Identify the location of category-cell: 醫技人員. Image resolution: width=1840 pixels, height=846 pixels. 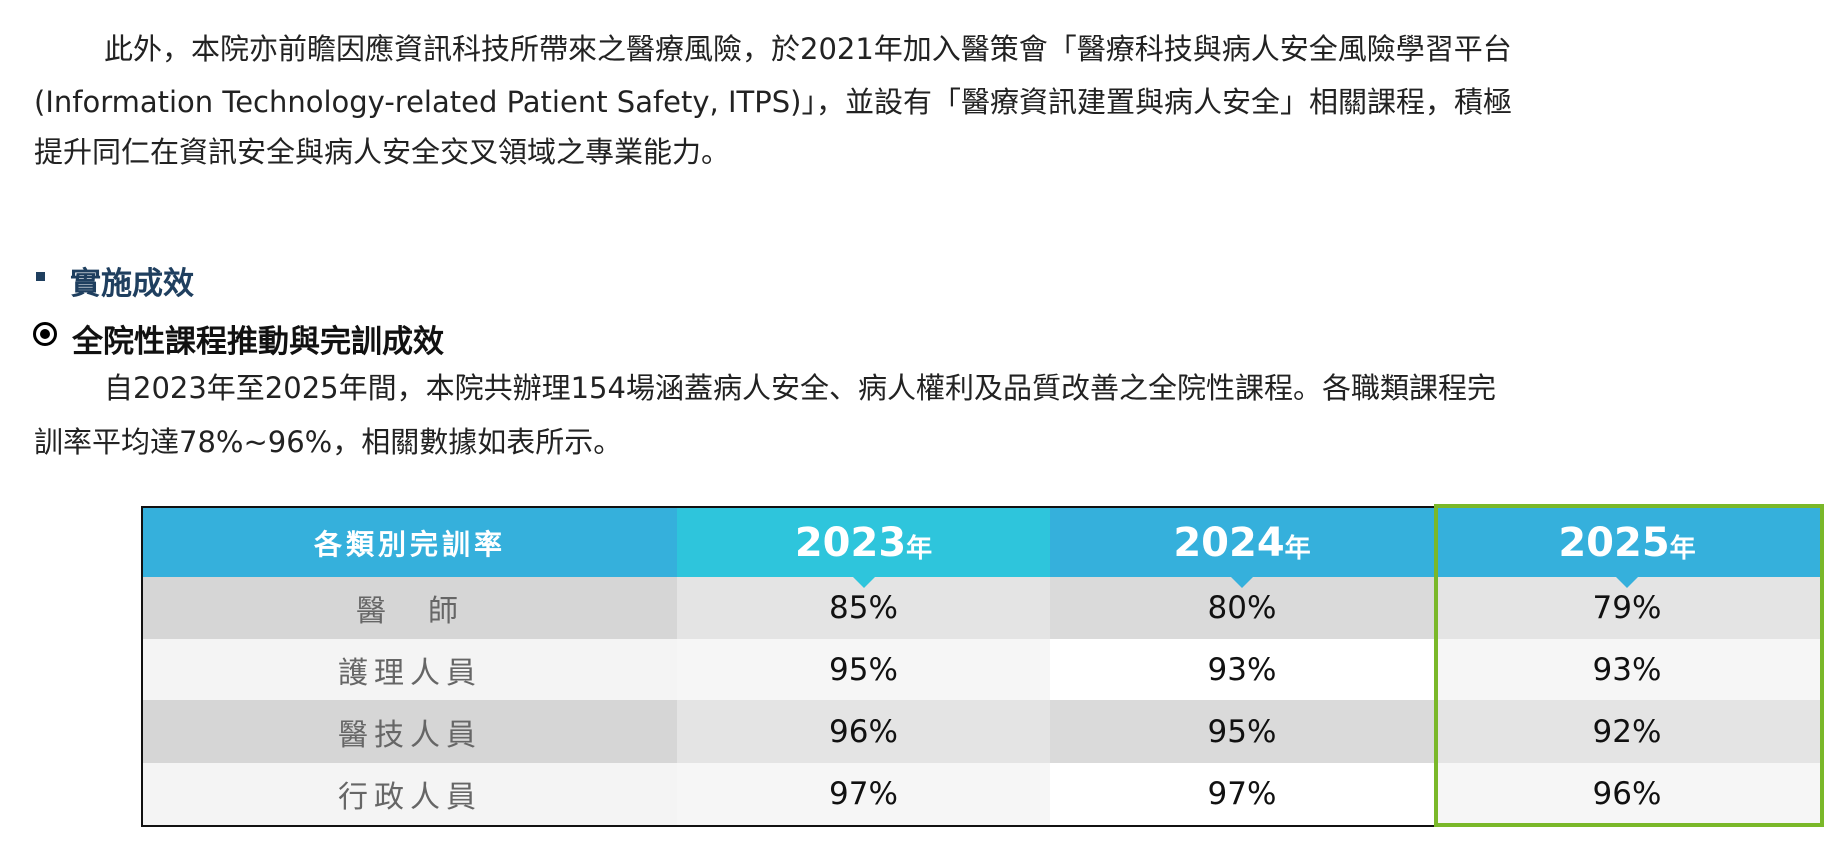
(410, 731).